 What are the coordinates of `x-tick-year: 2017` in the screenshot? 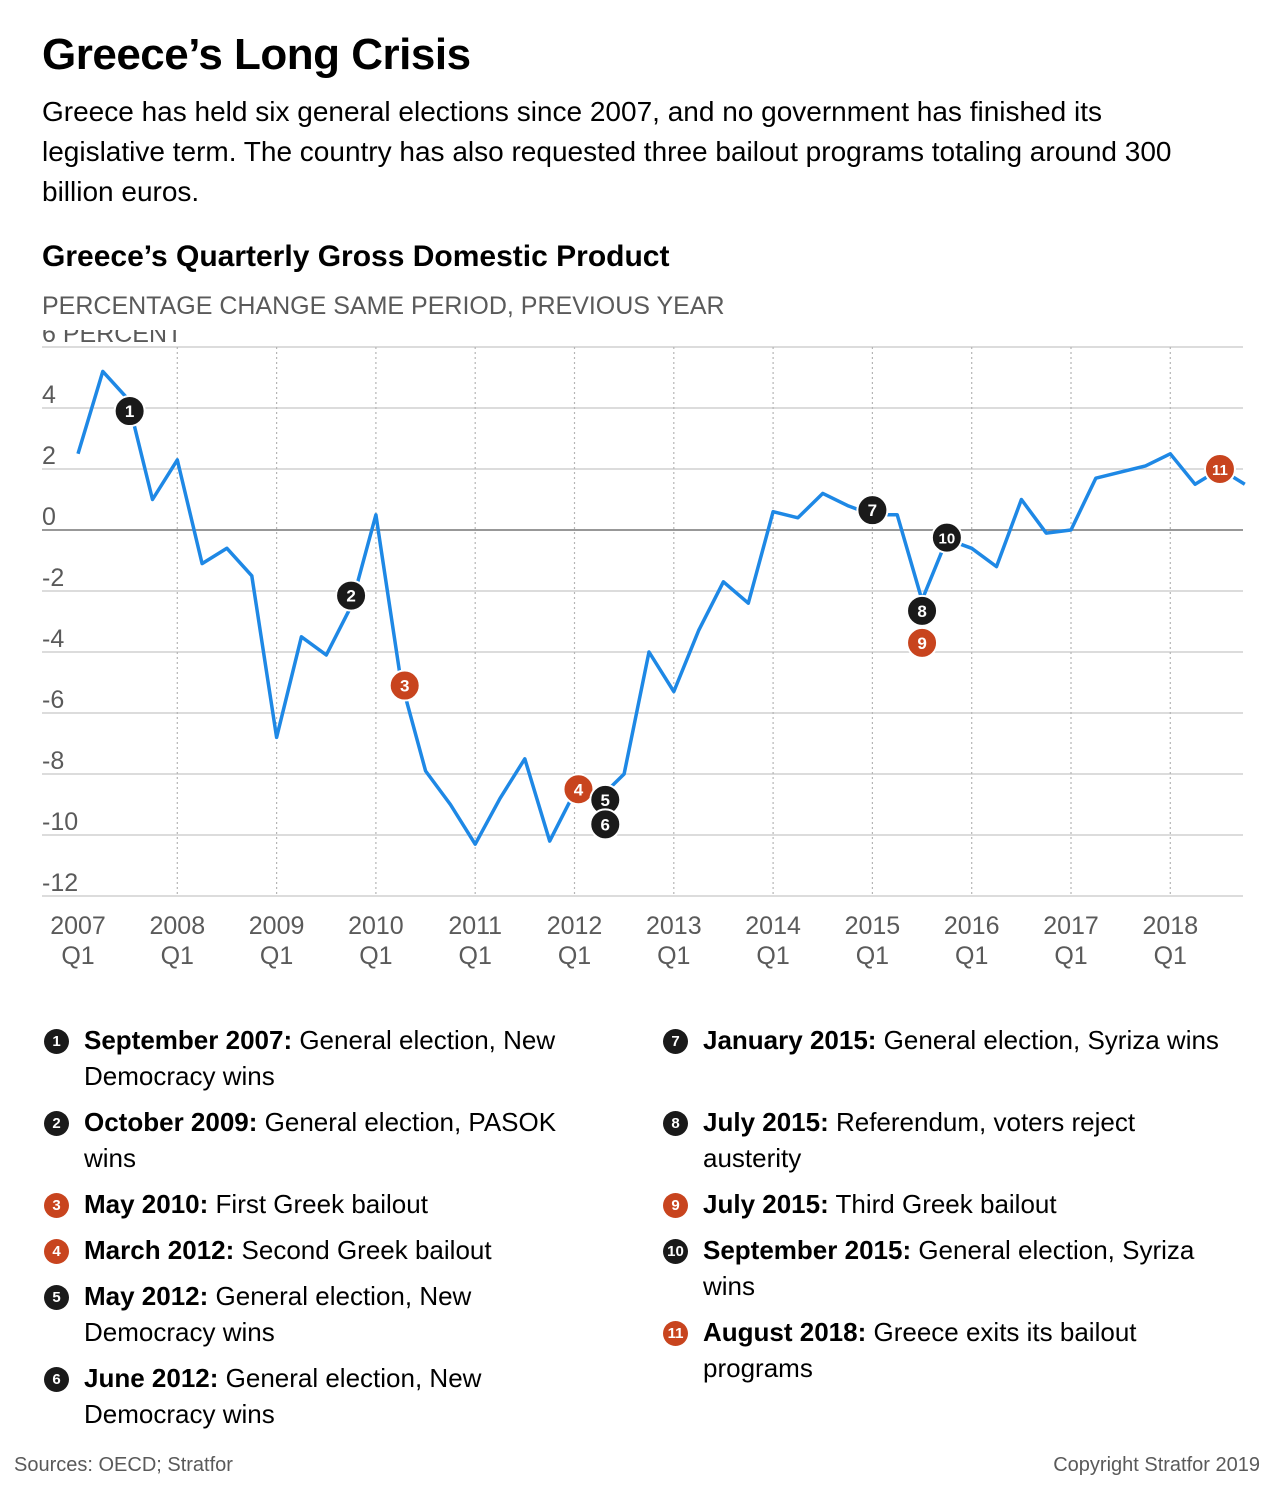 It's located at (1071, 926).